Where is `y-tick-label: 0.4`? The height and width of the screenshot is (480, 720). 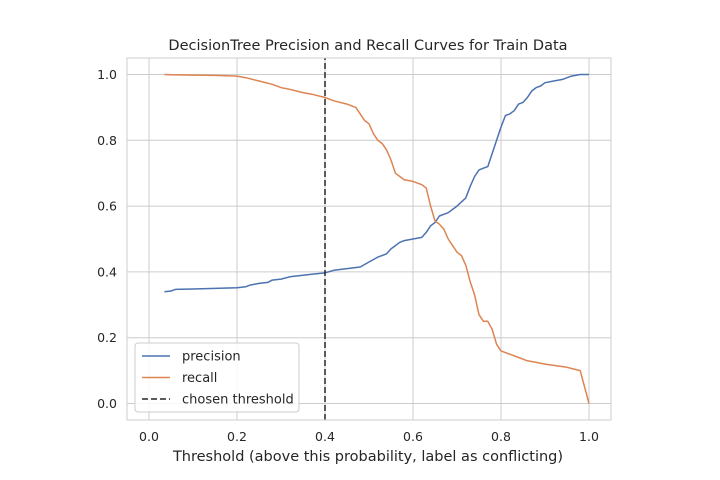 y-tick-label: 0.4 is located at coordinates (107, 271).